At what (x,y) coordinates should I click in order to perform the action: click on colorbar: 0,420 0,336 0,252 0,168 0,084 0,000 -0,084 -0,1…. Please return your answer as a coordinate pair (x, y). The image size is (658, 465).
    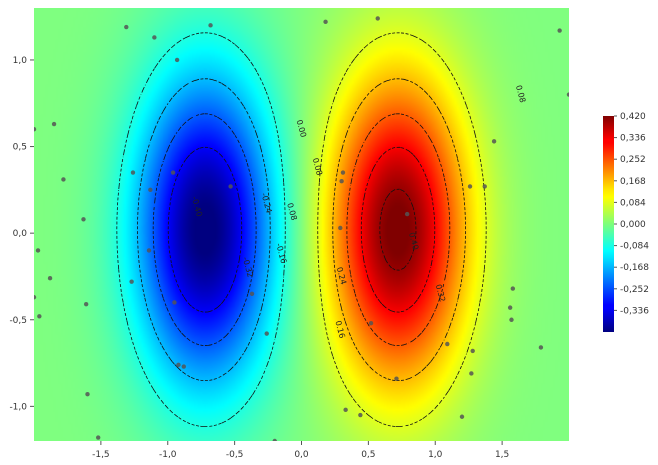
    Looking at the image, I should click on (626, 222).